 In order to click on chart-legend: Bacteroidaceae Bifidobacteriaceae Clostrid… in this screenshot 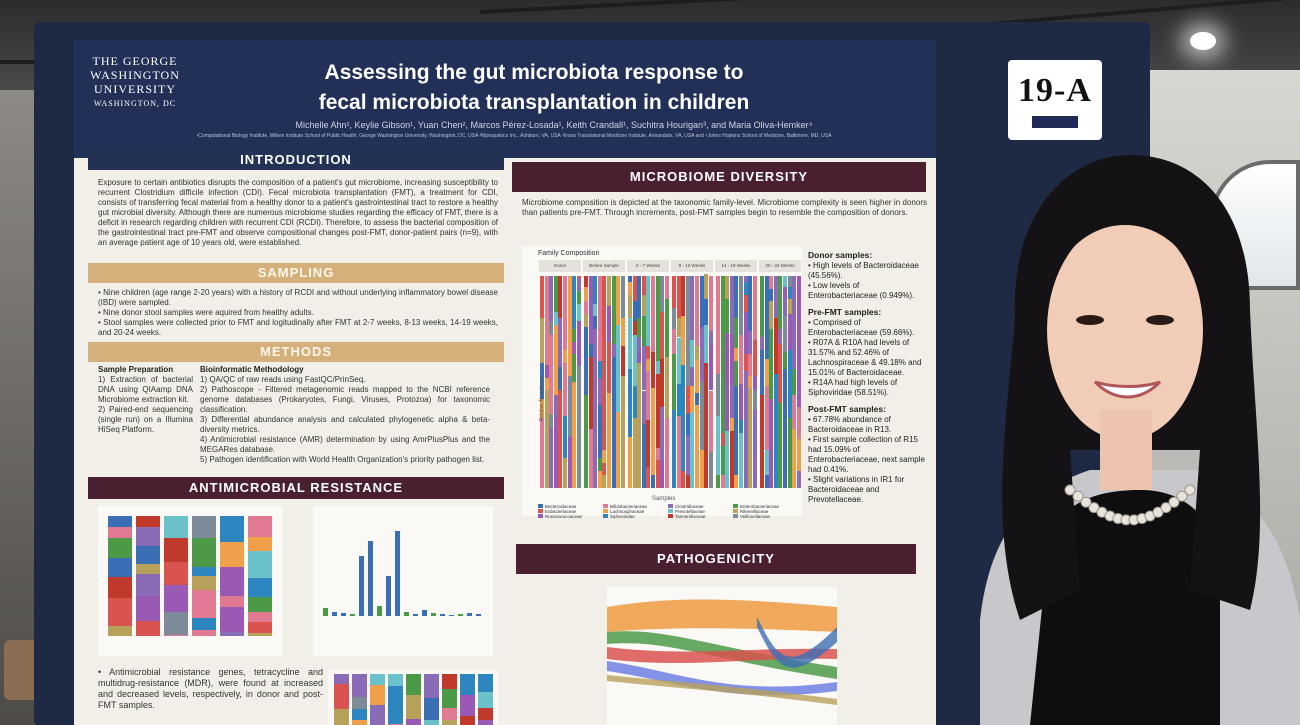, I will do `click(668, 511)`.